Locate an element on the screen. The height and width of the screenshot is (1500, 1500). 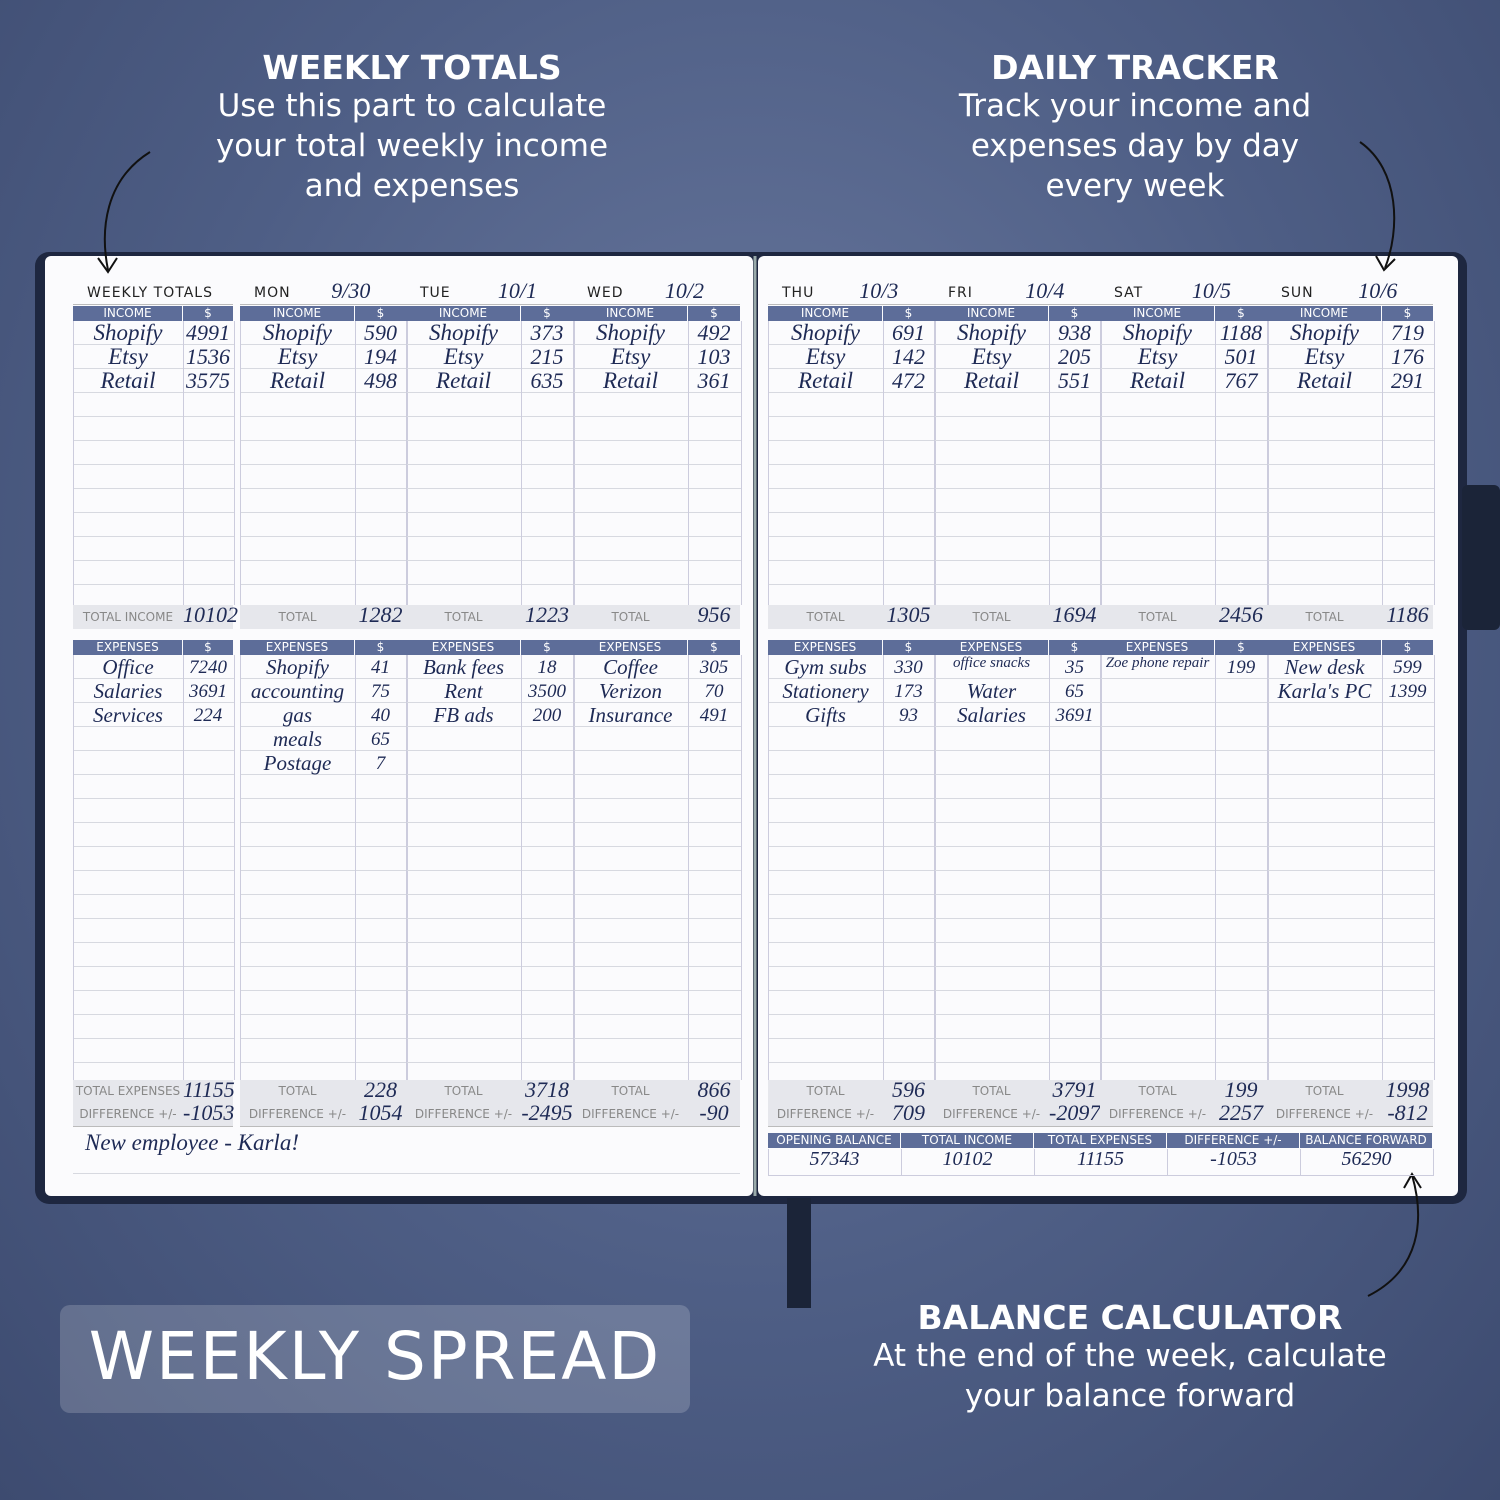
day-label: FRI is located at coordinates (960, 293).